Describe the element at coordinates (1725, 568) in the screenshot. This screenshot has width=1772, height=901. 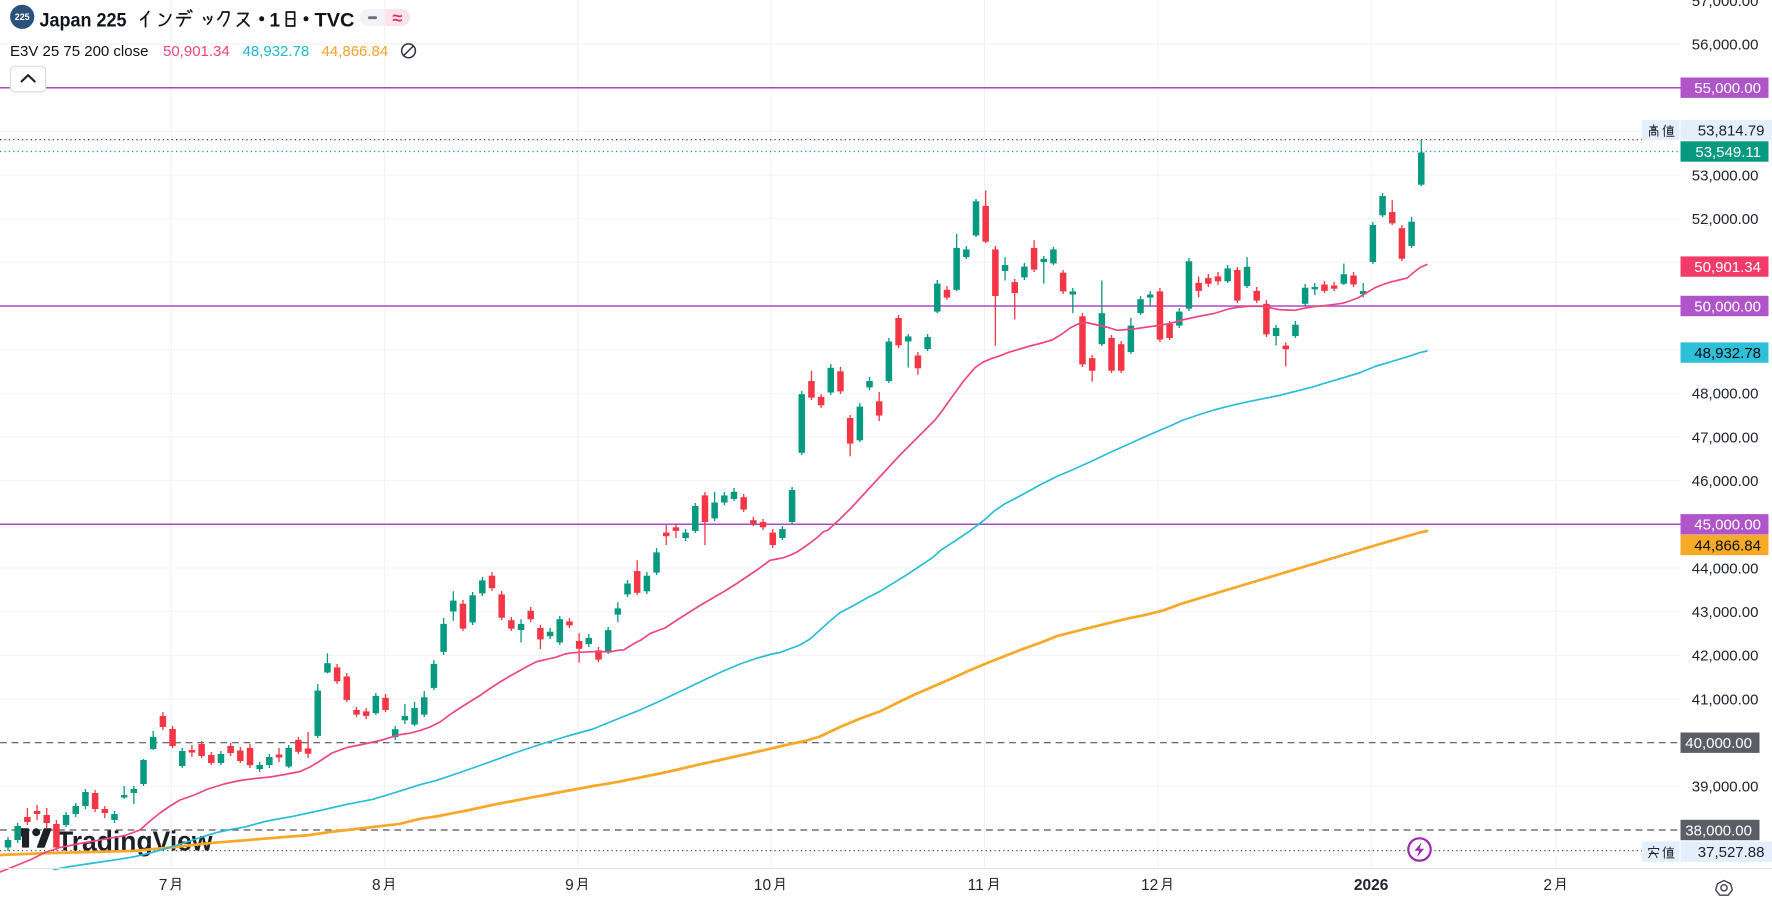
I see `svg-text: 44,000.00` at that location.